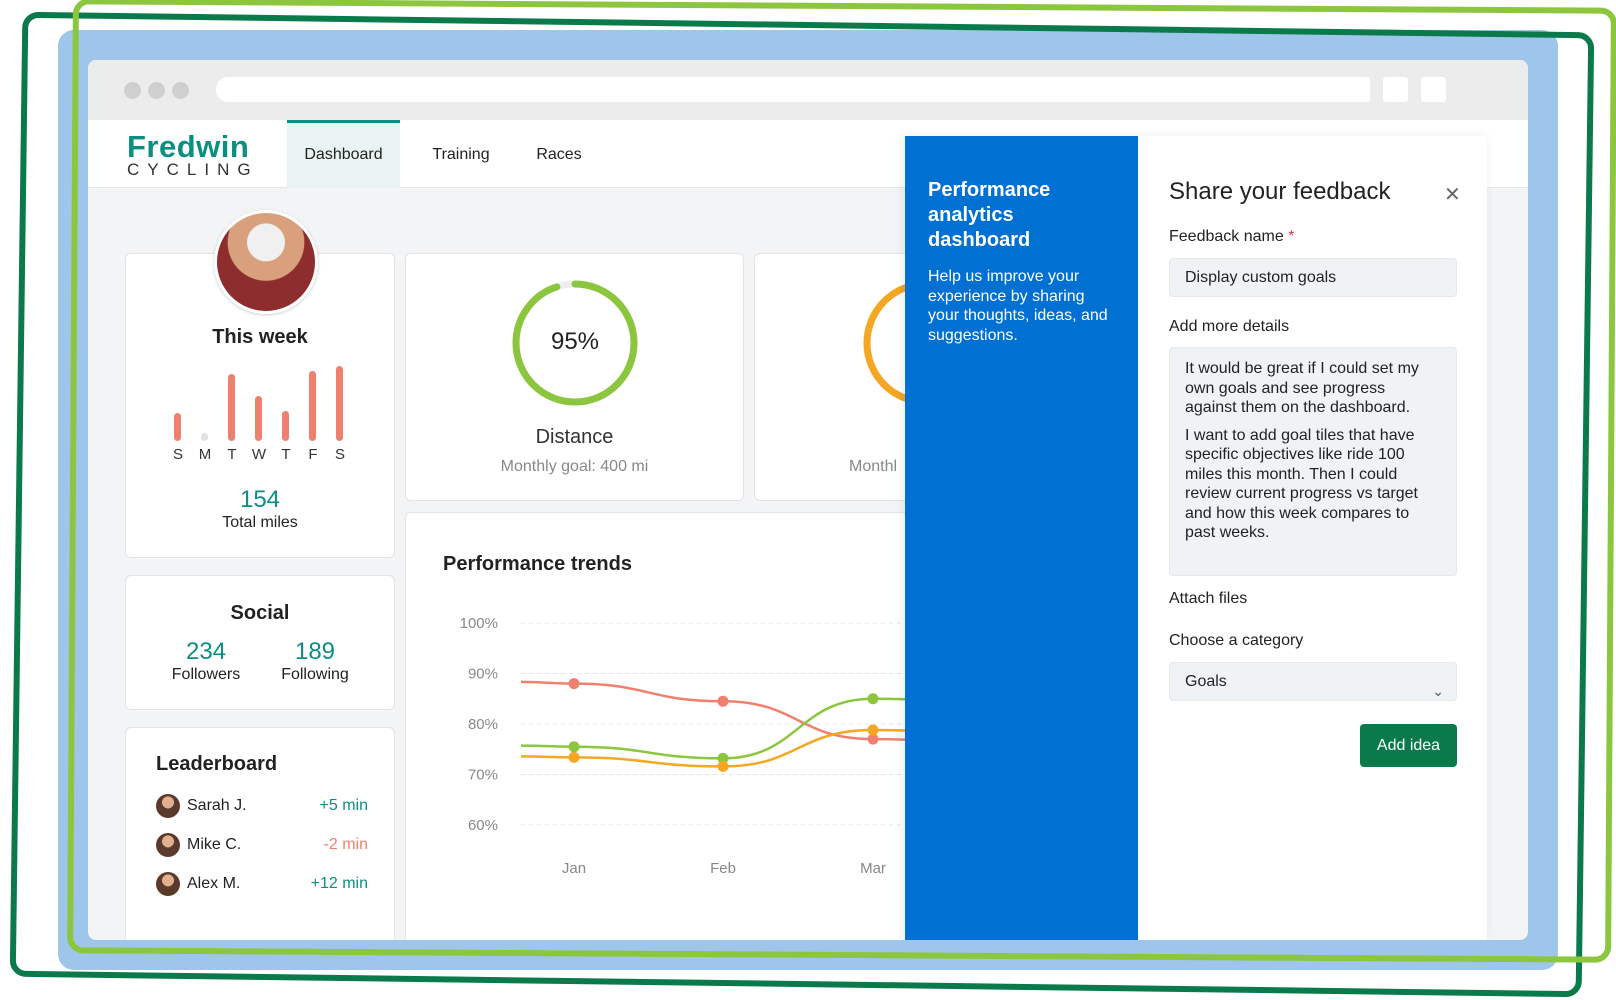 Image resolution: width=1616 pixels, height=1000 pixels. Describe the element at coordinates (559, 154) in the screenshot. I see `tab-races: Races` at that location.